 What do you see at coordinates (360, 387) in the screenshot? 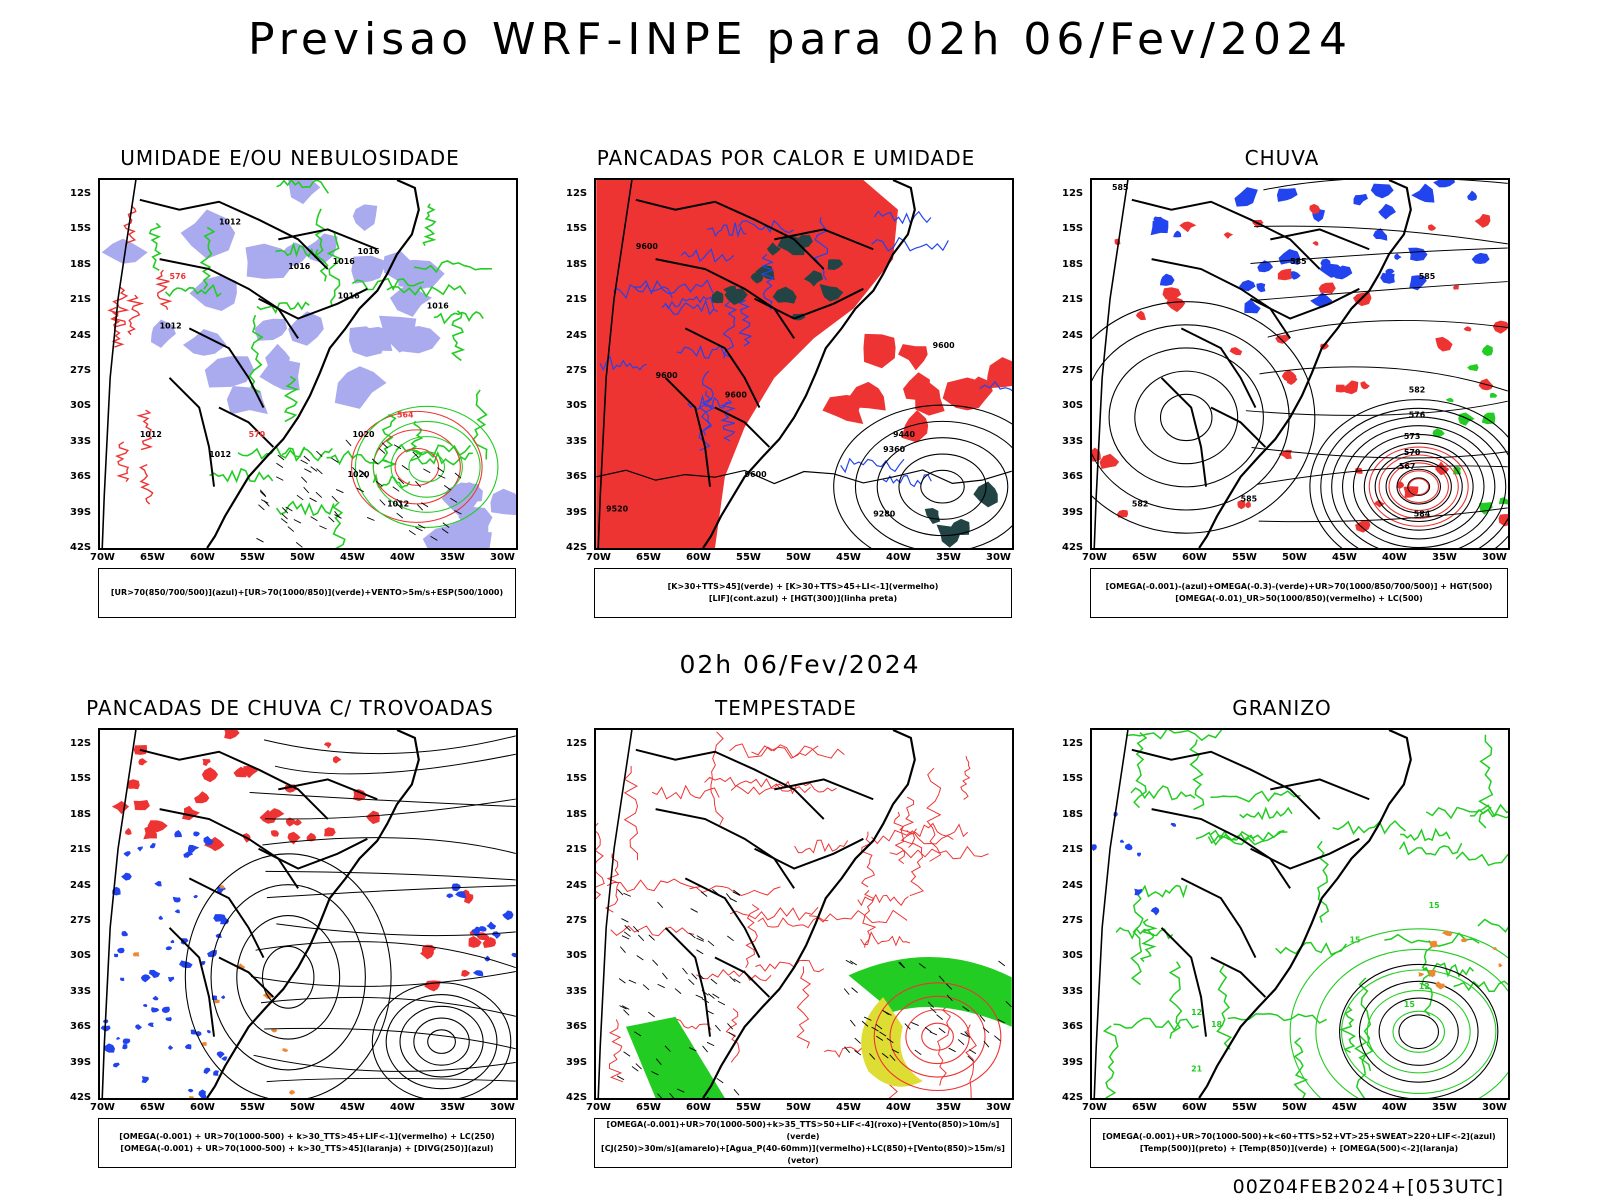
I see `humidity-violet-area` at bounding box center [360, 387].